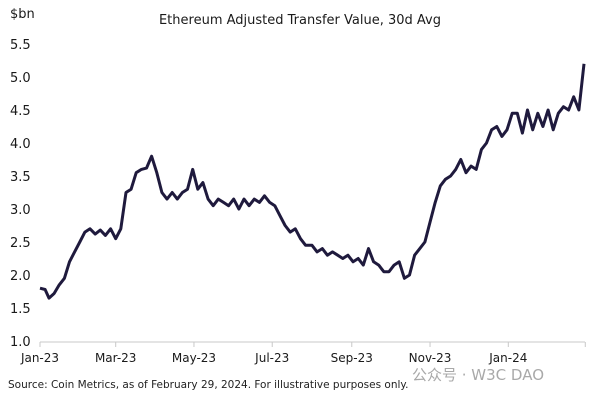 This screenshot has width=600, height=400. Describe the element at coordinates (20, 144) in the screenshot. I see `y-tick-label: 4.0` at that location.